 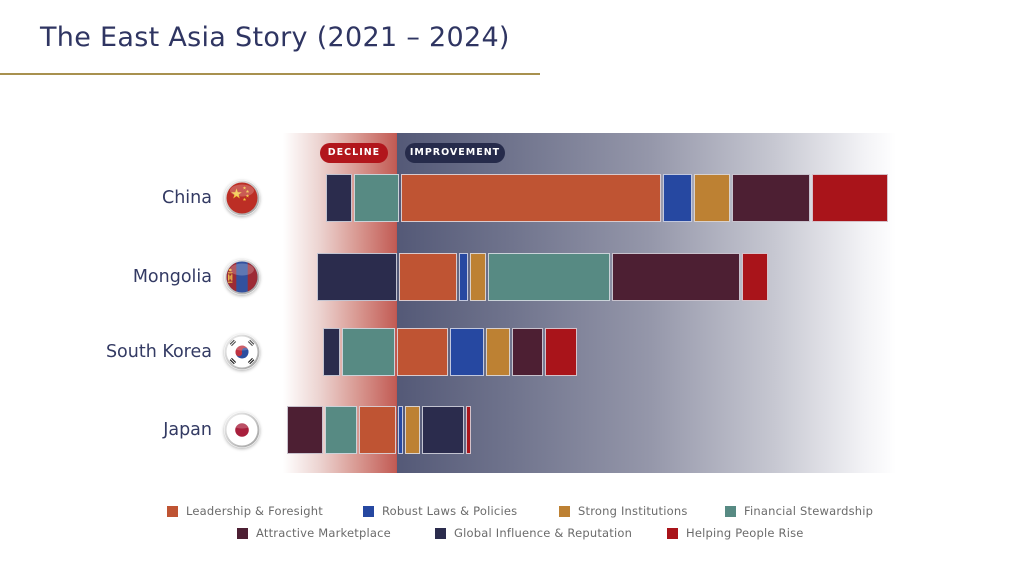 I want to click on legend-label-marketplace: Attractive Marketplace, so click(x=323, y=533).